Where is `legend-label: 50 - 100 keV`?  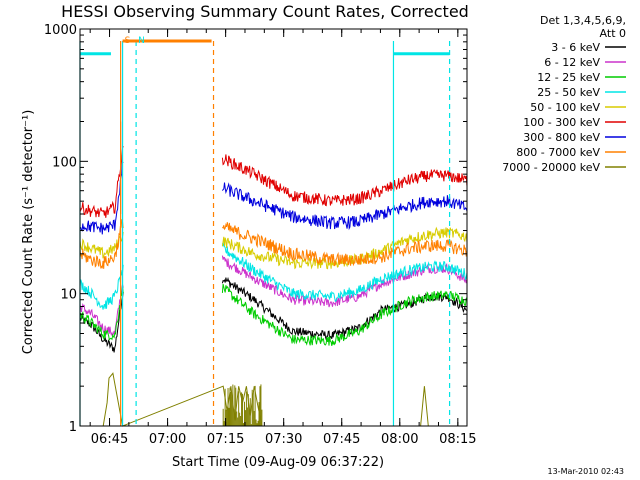
legend-label: 50 - 100 keV is located at coordinates (565, 107).